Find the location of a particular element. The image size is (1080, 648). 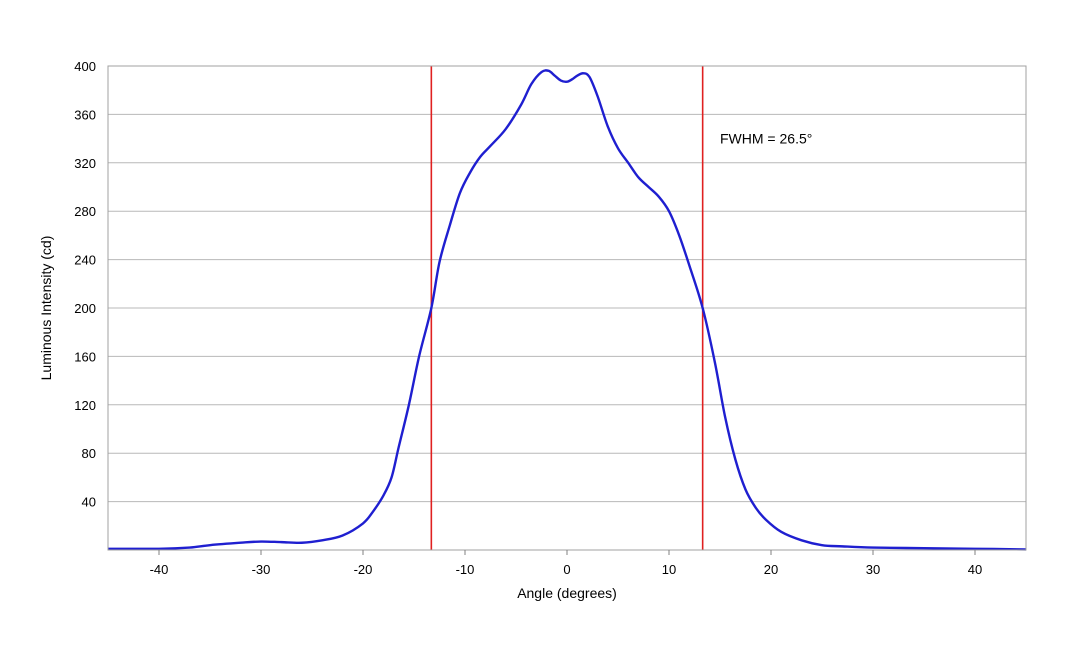

annotations: FWHM = 26.5° is located at coordinates (766, 139).